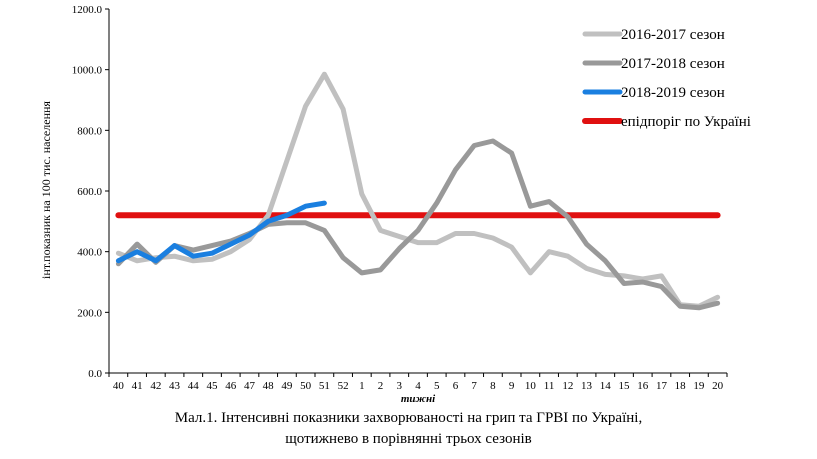  What do you see at coordinates (625, 386) in the screenshot?
I see `x-tick-label: 15` at bounding box center [625, 386].